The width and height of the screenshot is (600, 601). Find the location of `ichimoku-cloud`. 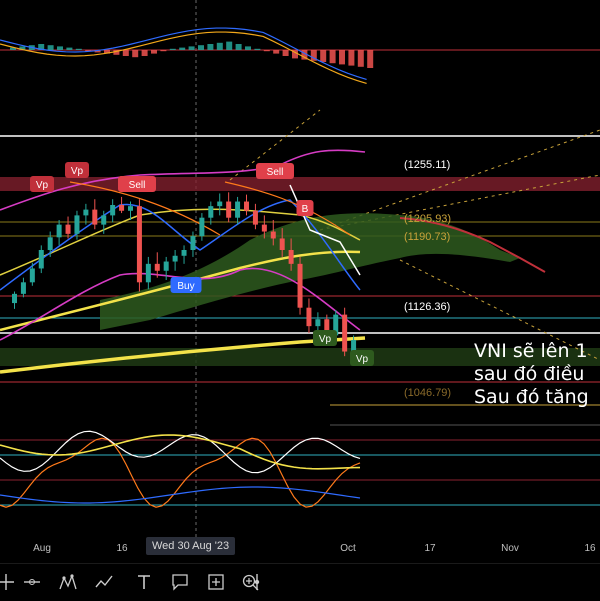

ichimoku-cloud is located at coordinates (310, 271).